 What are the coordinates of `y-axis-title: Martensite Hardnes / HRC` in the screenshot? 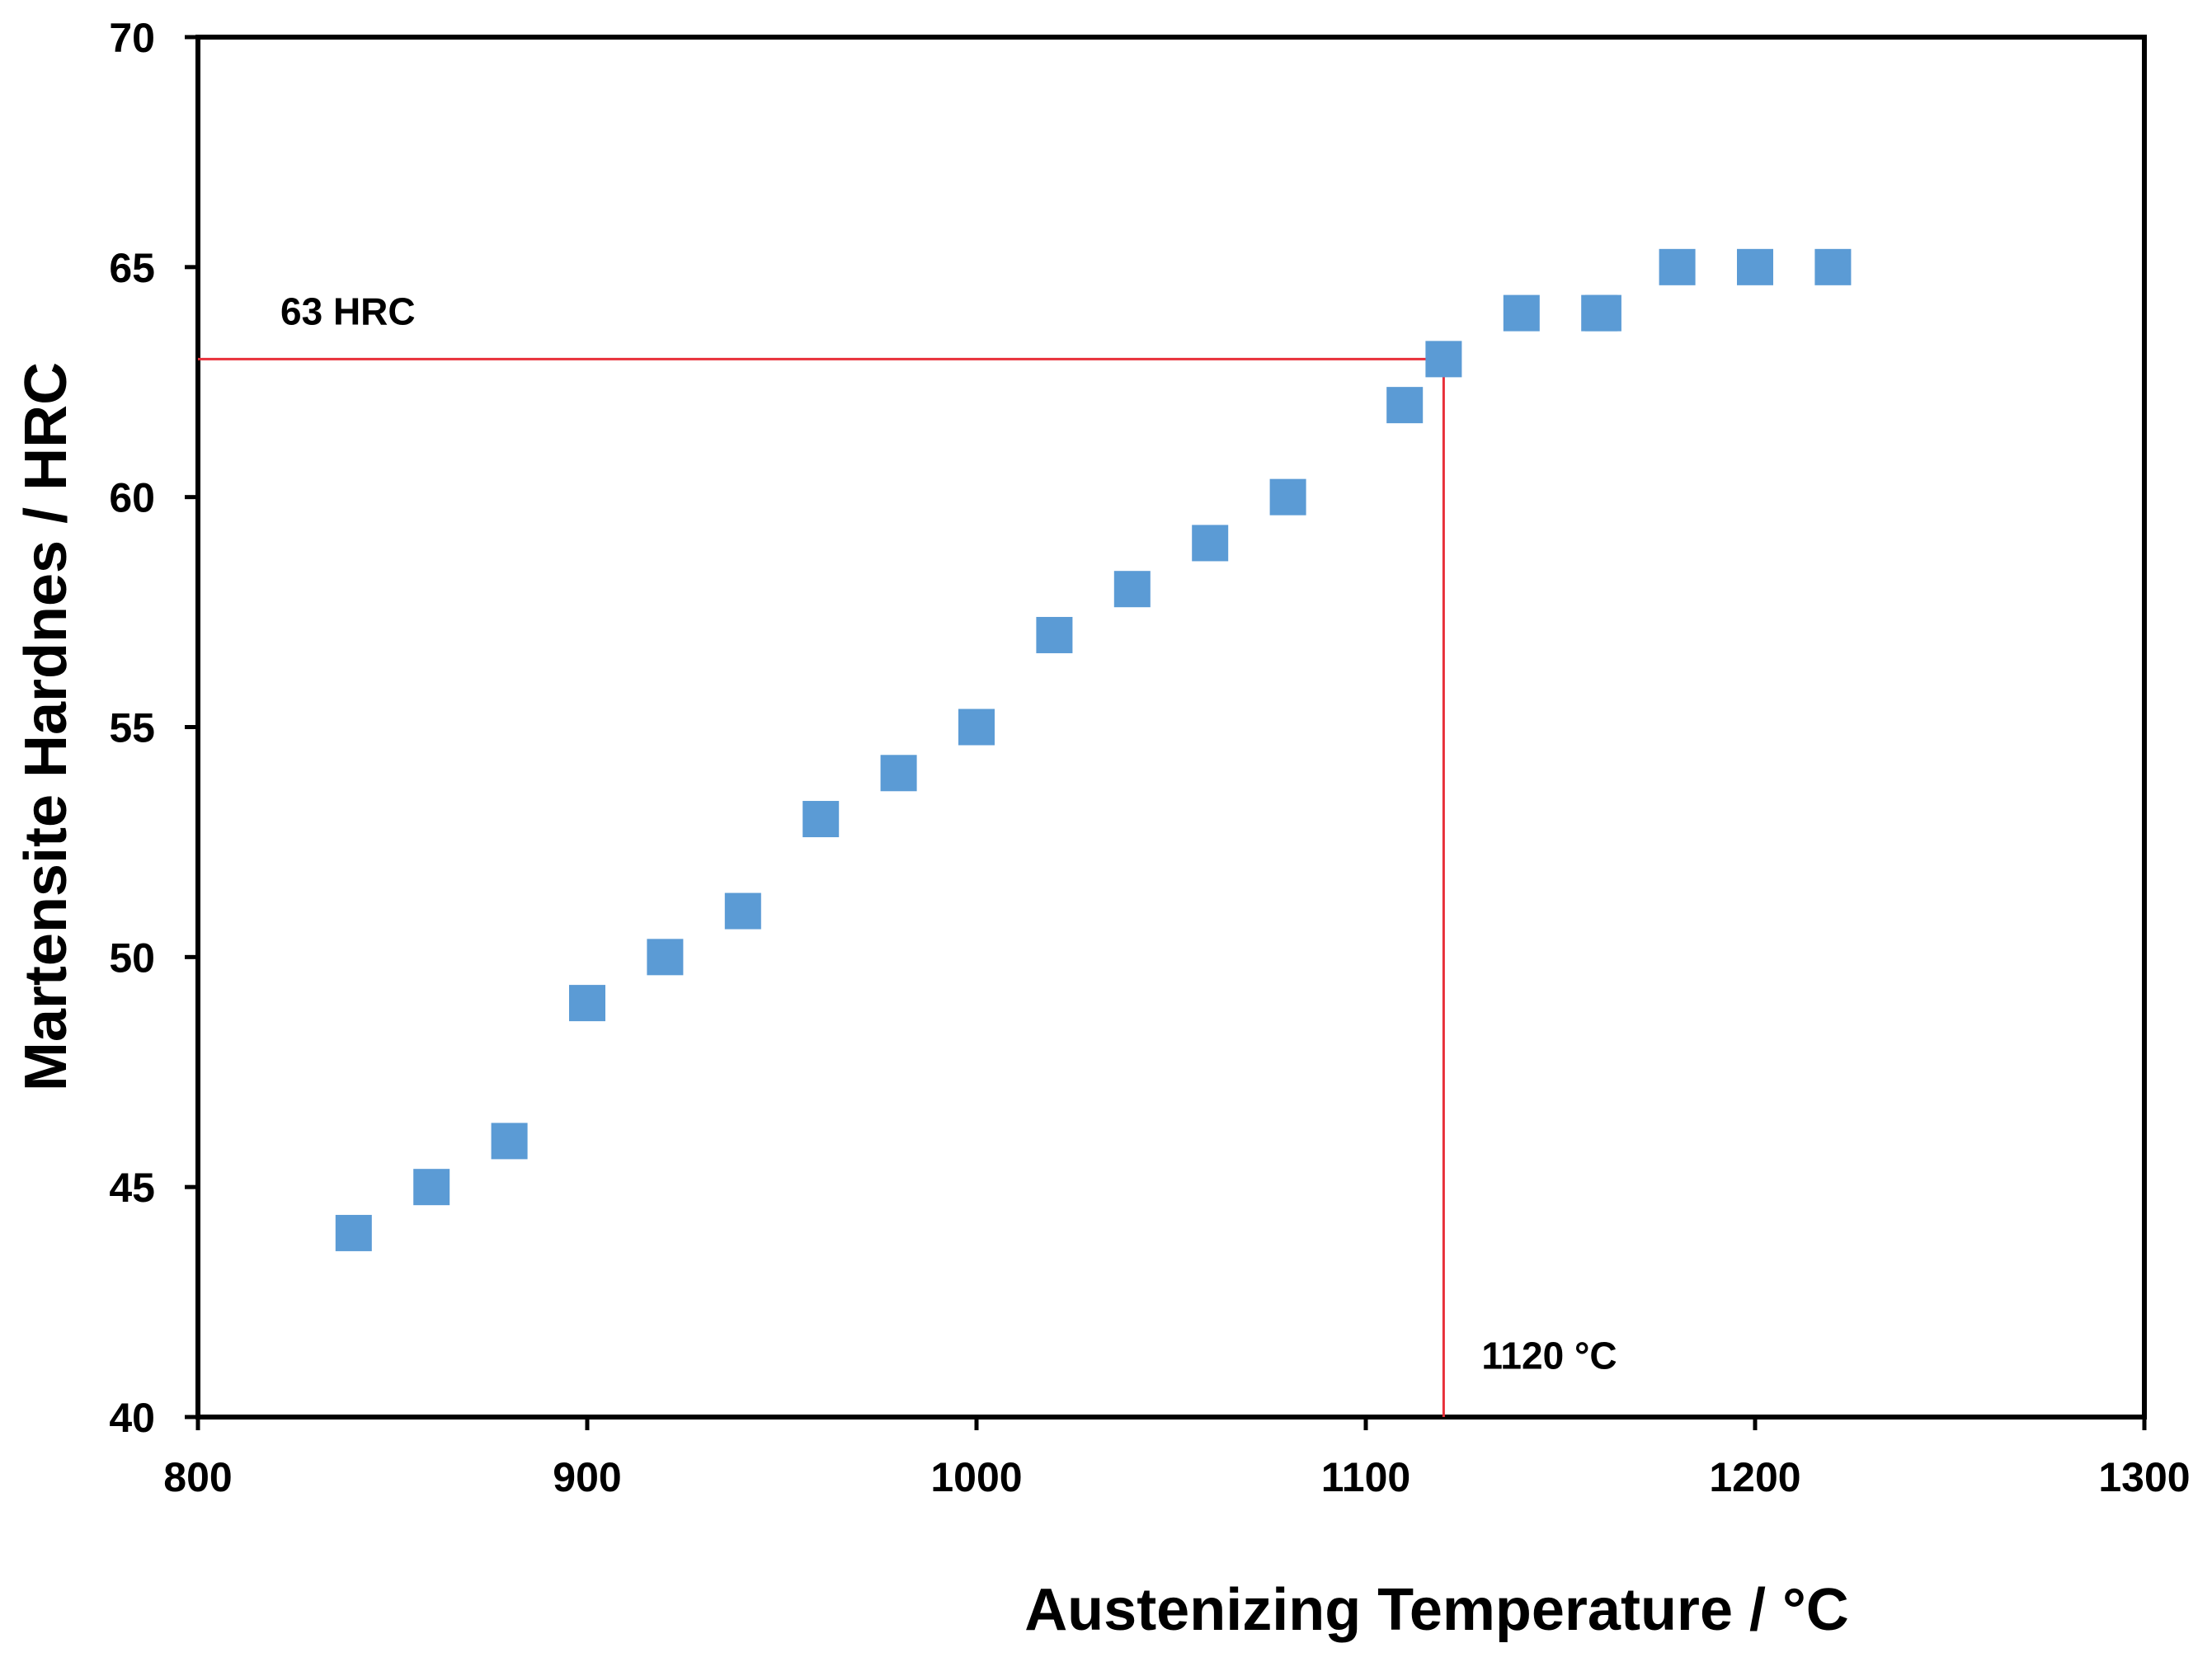 It's located at (46, 726).